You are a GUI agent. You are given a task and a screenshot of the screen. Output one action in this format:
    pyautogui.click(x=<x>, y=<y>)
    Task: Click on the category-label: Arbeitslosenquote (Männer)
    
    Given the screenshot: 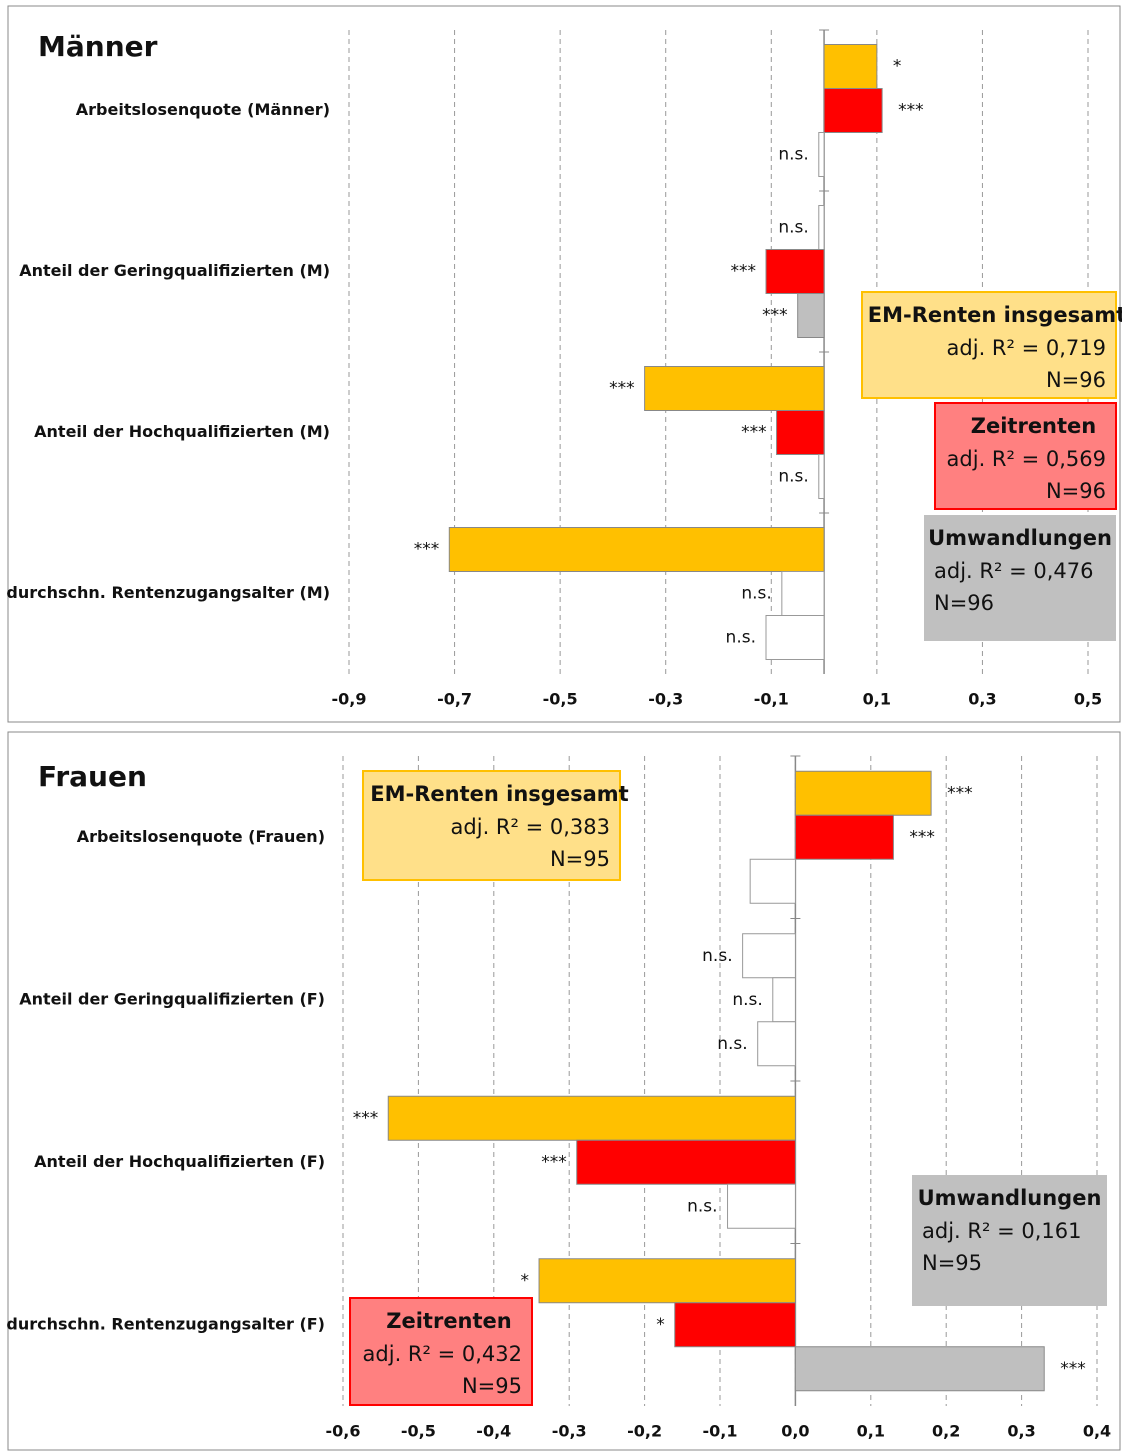 What is the action you would take?
    pyautogui.click(x=203, y=109)
    